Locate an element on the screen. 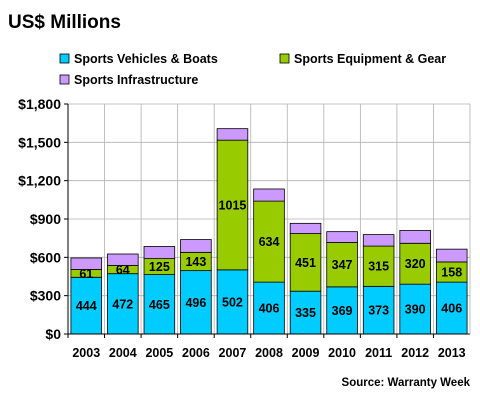 The height and width of the screenshot is (405, 480). data-label: 472 is located at coordinates (122, 304).